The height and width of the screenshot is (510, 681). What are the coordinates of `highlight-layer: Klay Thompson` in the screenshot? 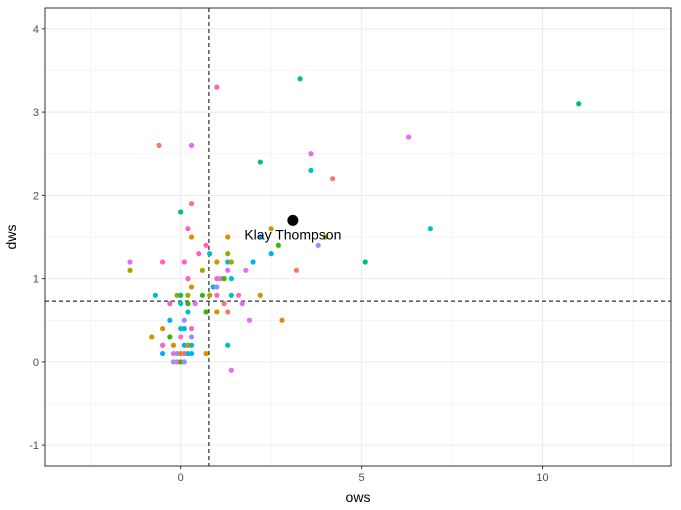 It's located at (292, 228).